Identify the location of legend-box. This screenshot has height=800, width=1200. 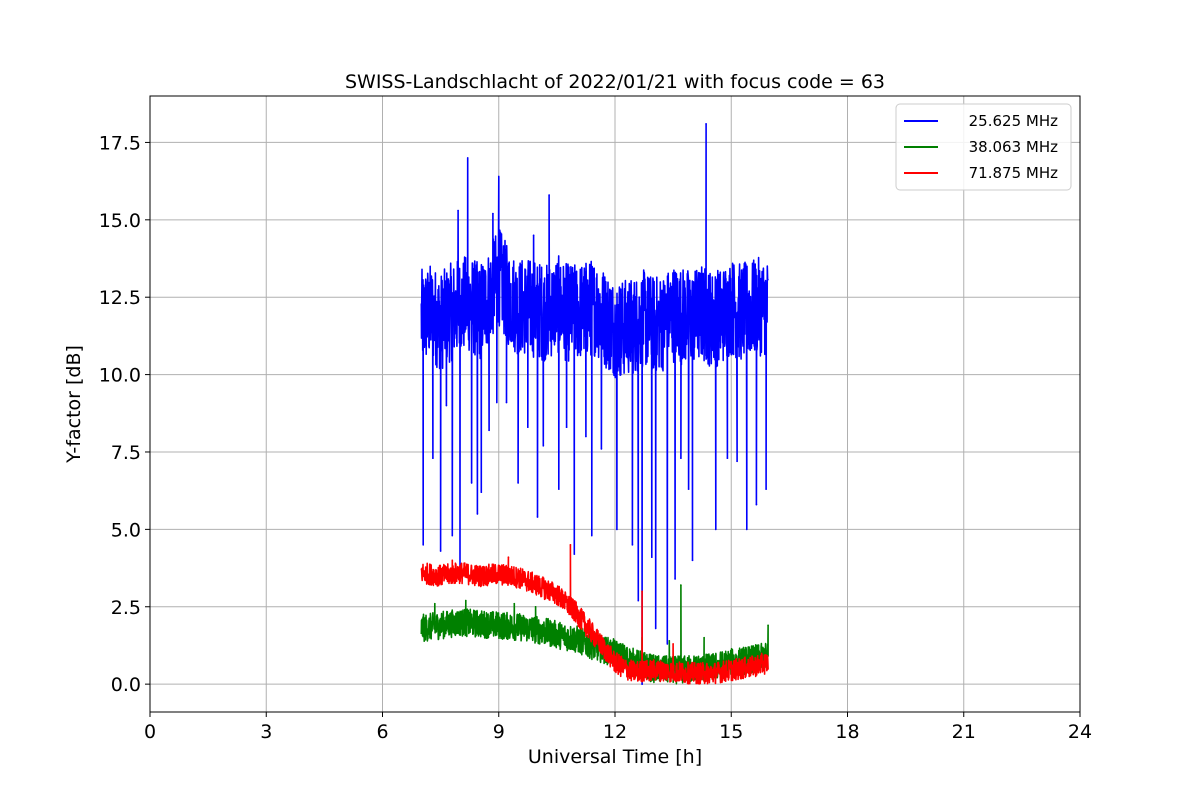
(983, 147).